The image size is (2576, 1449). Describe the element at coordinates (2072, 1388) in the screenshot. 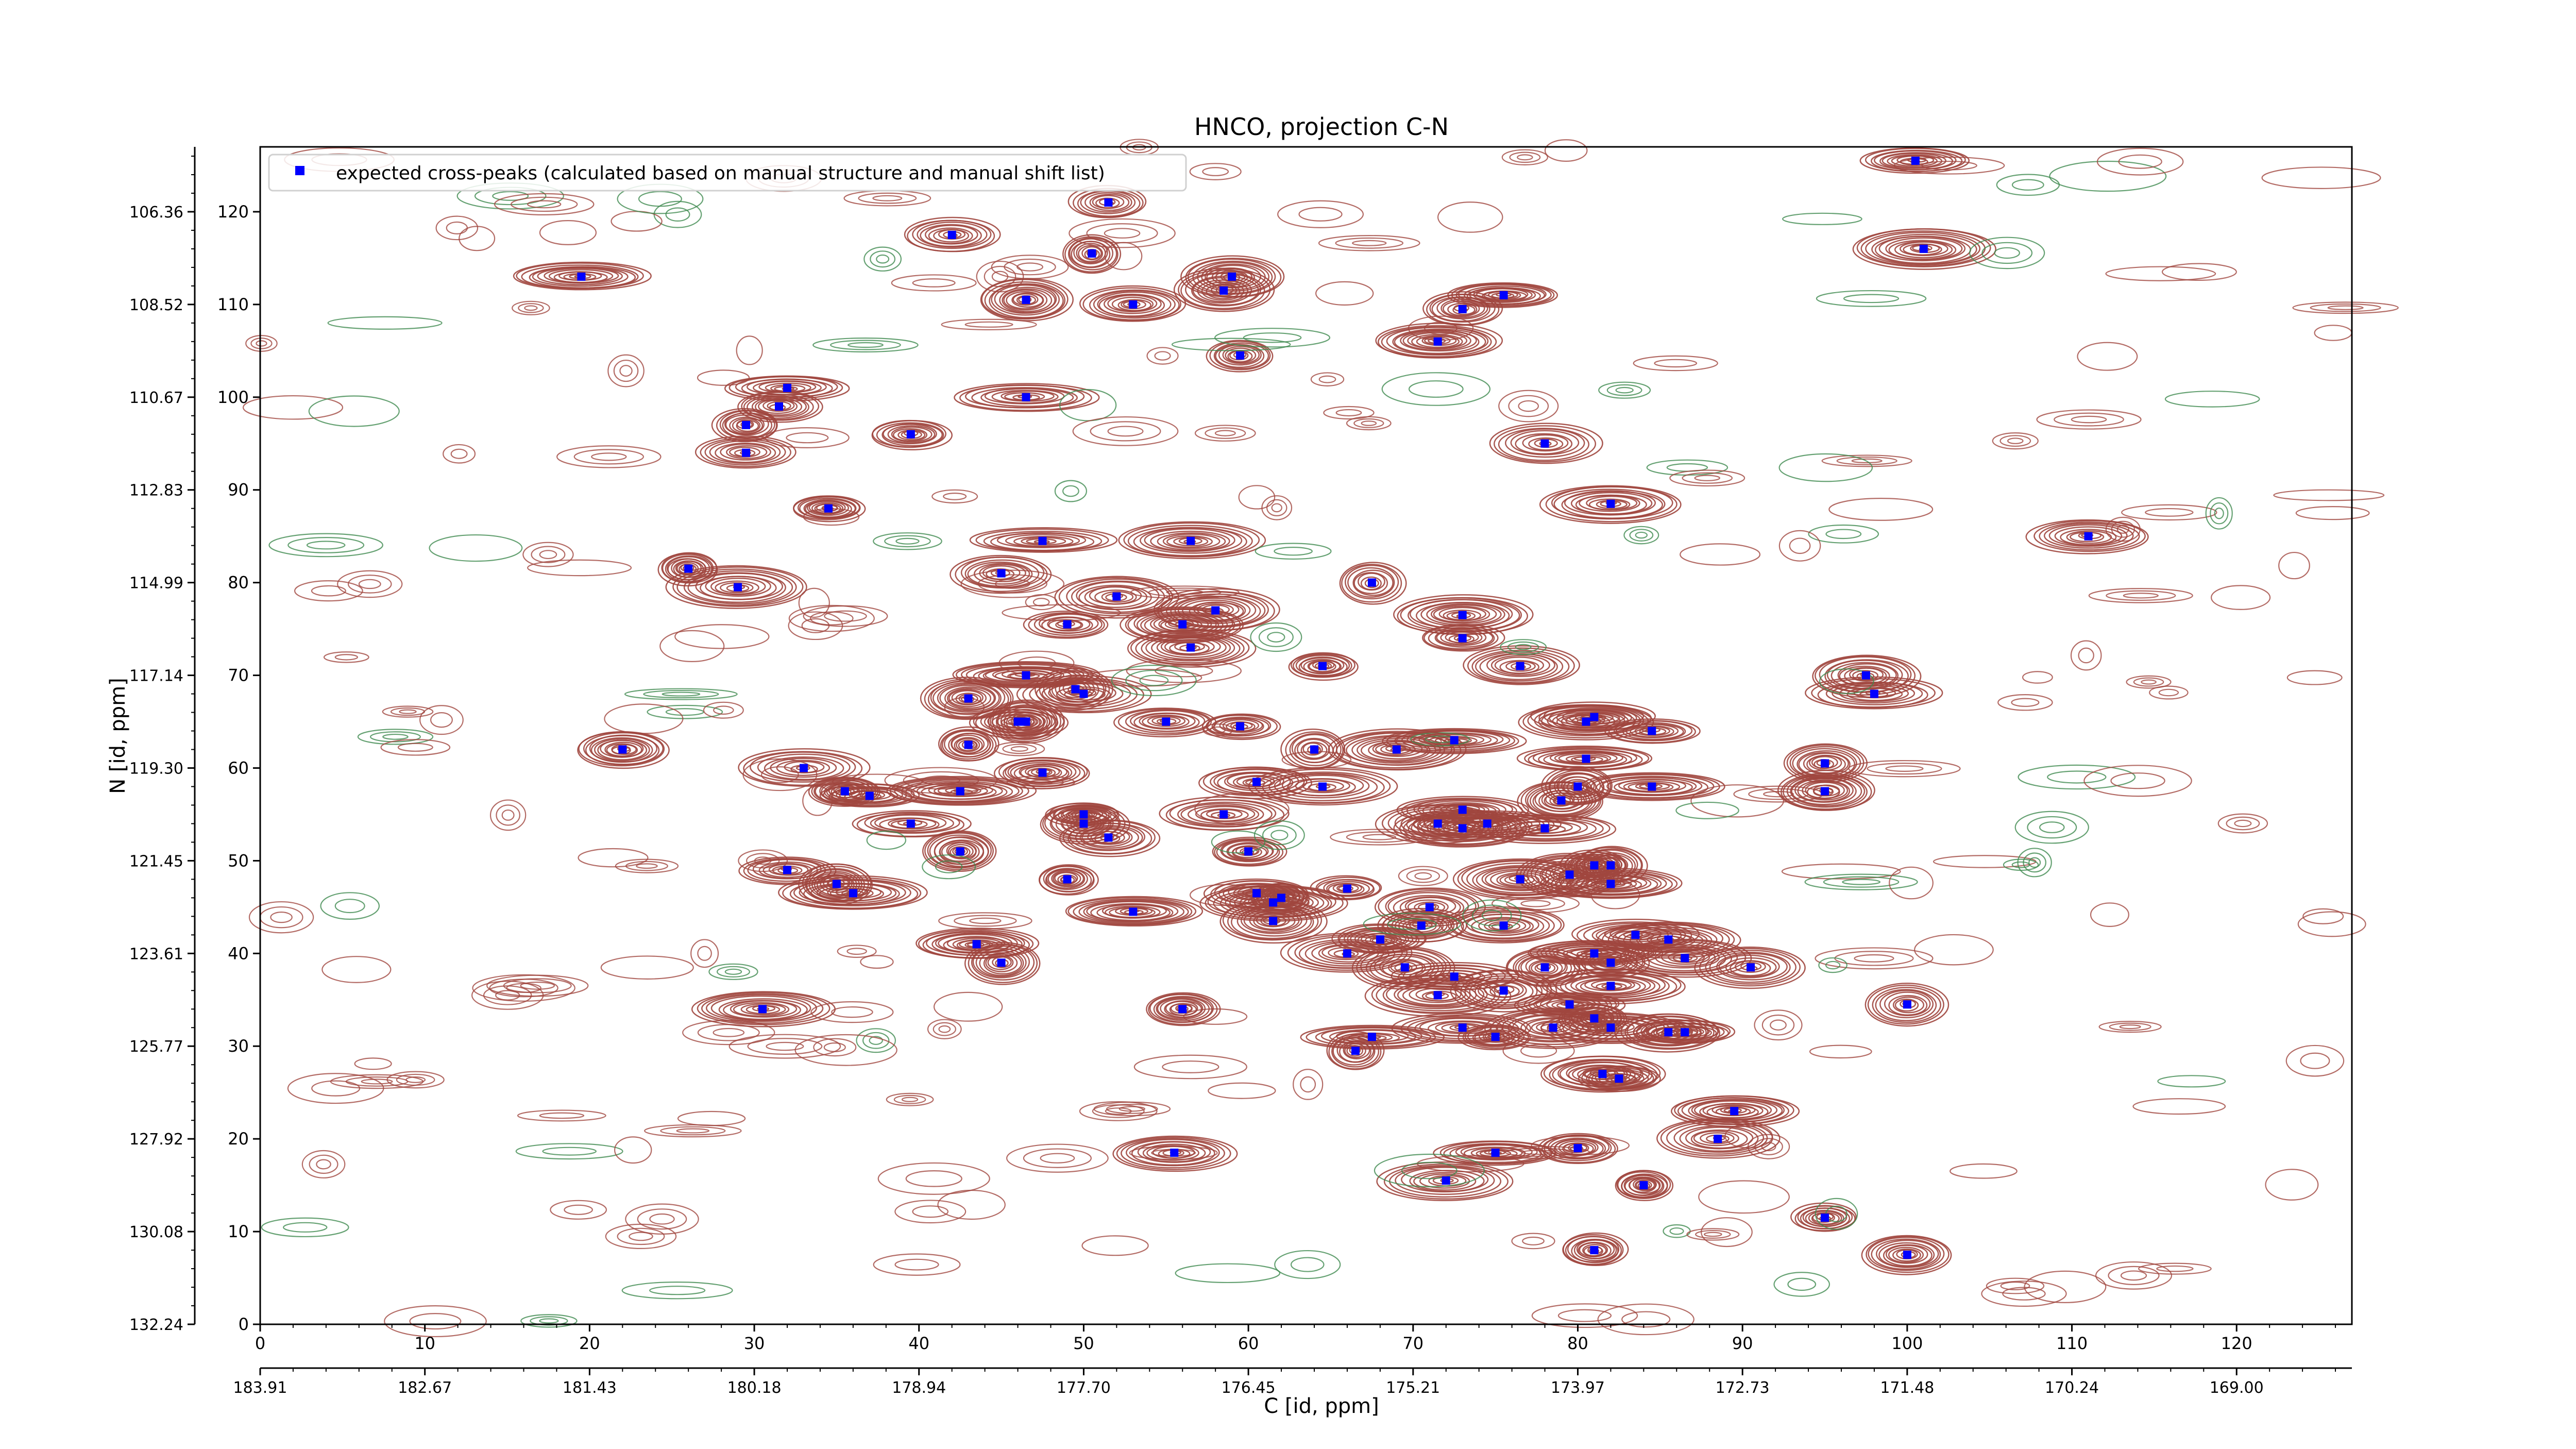

I see `x-ppm-tick-label: 170.24` at that location.